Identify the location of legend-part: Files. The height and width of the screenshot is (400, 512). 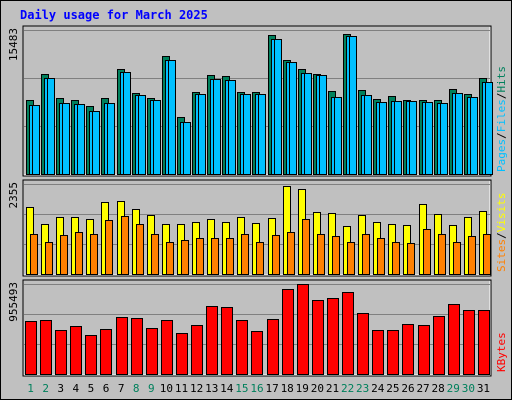
(501, 115).